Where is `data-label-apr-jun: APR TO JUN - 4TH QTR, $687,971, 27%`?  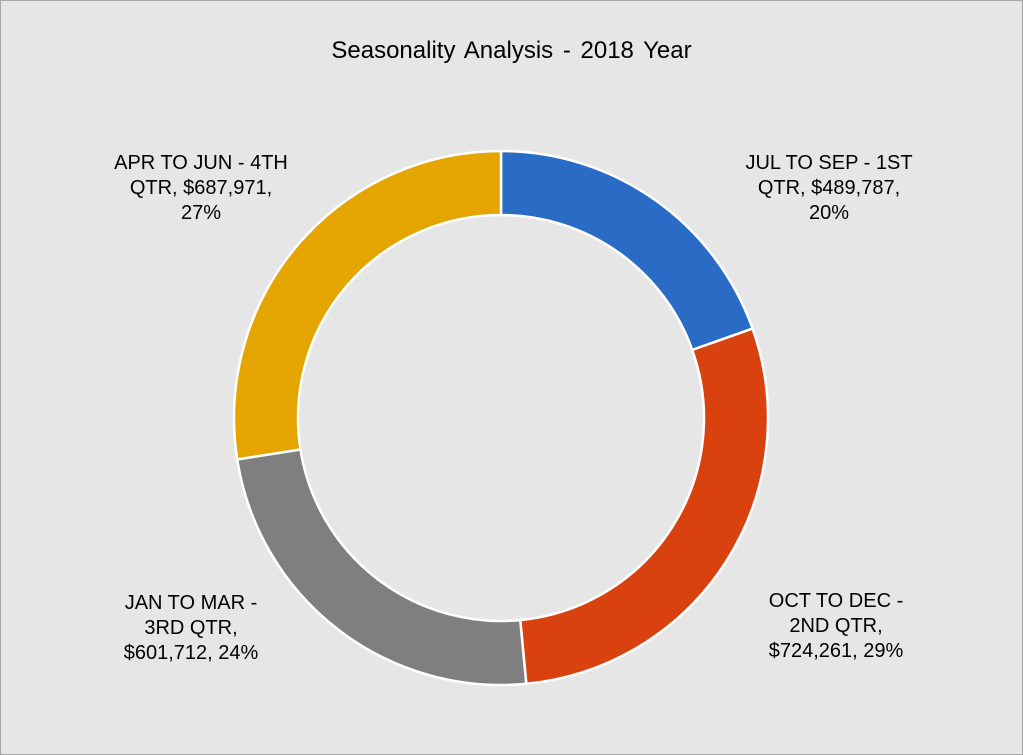
data-label-apr-jun: APR TO JUN - 4TH QTR, $687,971, 27% is located at coordinates (201, 188).